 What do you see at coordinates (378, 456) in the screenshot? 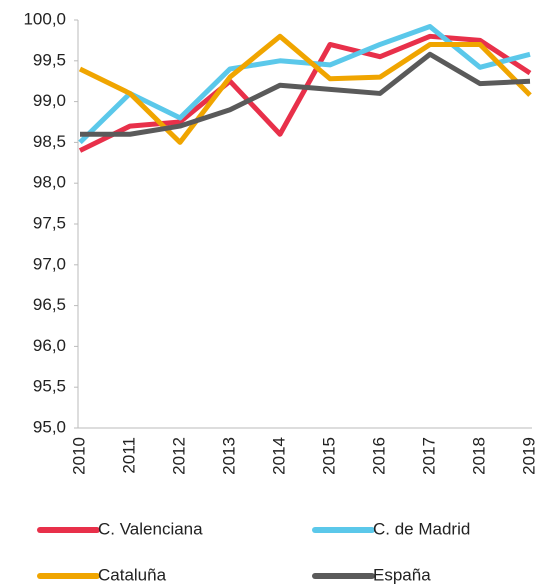
I see `x-tick-label: 2016` at bounding box center [378, 456].